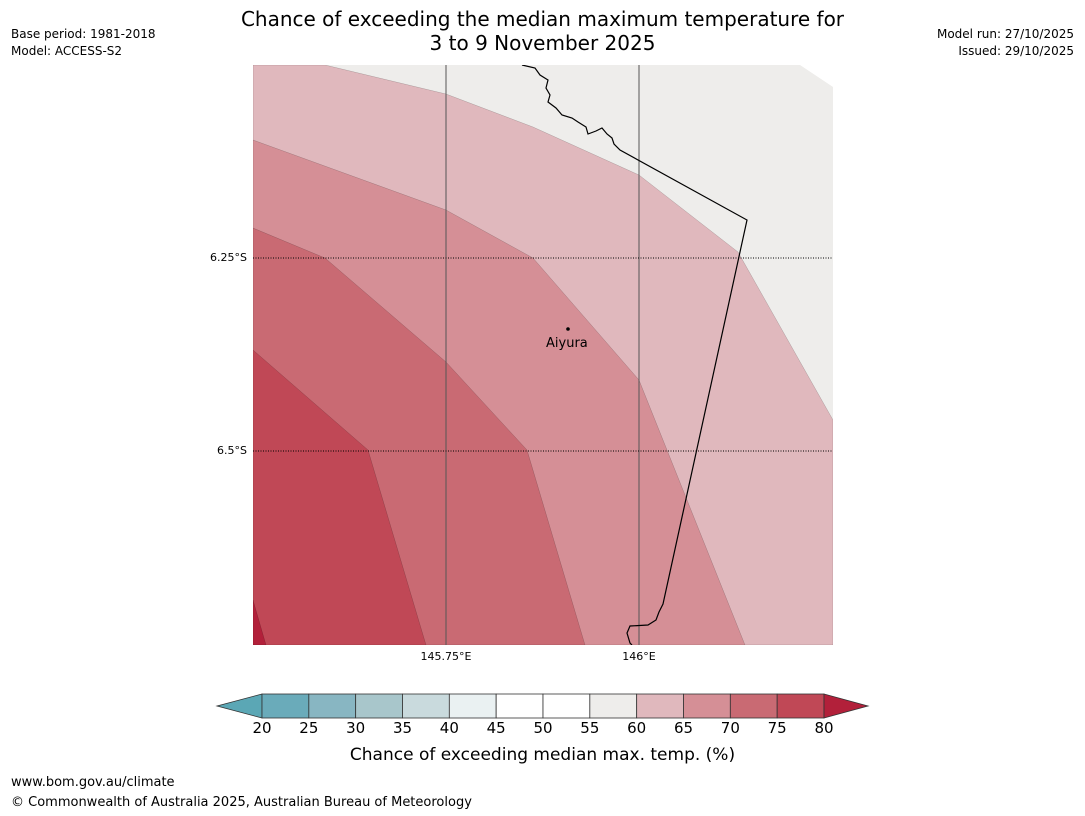 The height and width of the screenshot is (816, 1085). What do you see at coordinates (777, 728) in the screenshot?
I see `colorbar-tick-75: 75` at bounding box center [777, 728].